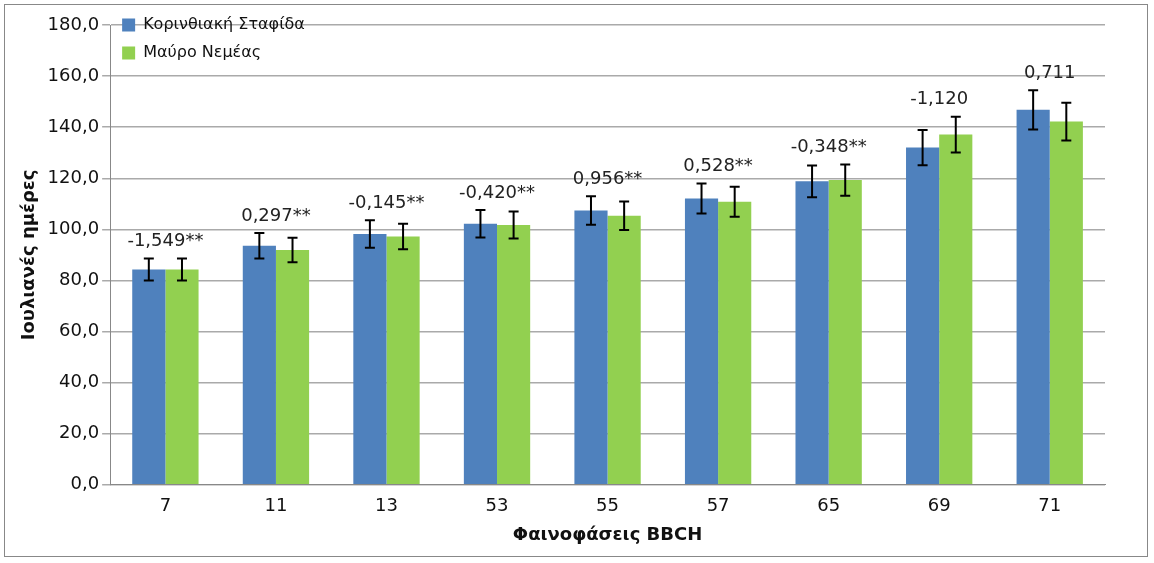 The image size is (1154, 563). I want to click on y-tick-label: 100,0, so click(73, 228).